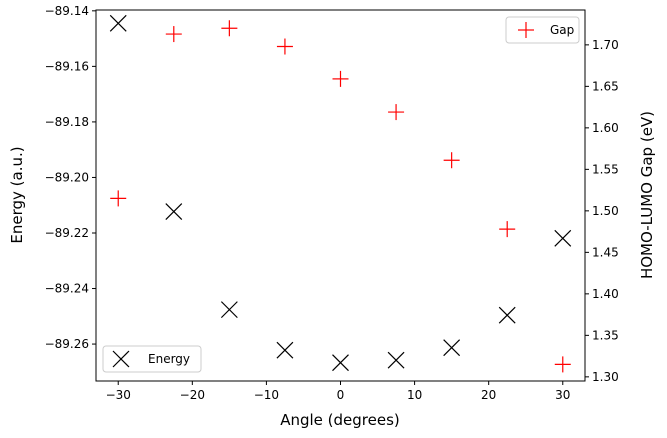 The height and width of the screenshot is (438, 667). What do you see at coordinates (67, 344) in the screenshot?
I see `left-y-tick-label: −89.26` at bounding box center [67, 344].